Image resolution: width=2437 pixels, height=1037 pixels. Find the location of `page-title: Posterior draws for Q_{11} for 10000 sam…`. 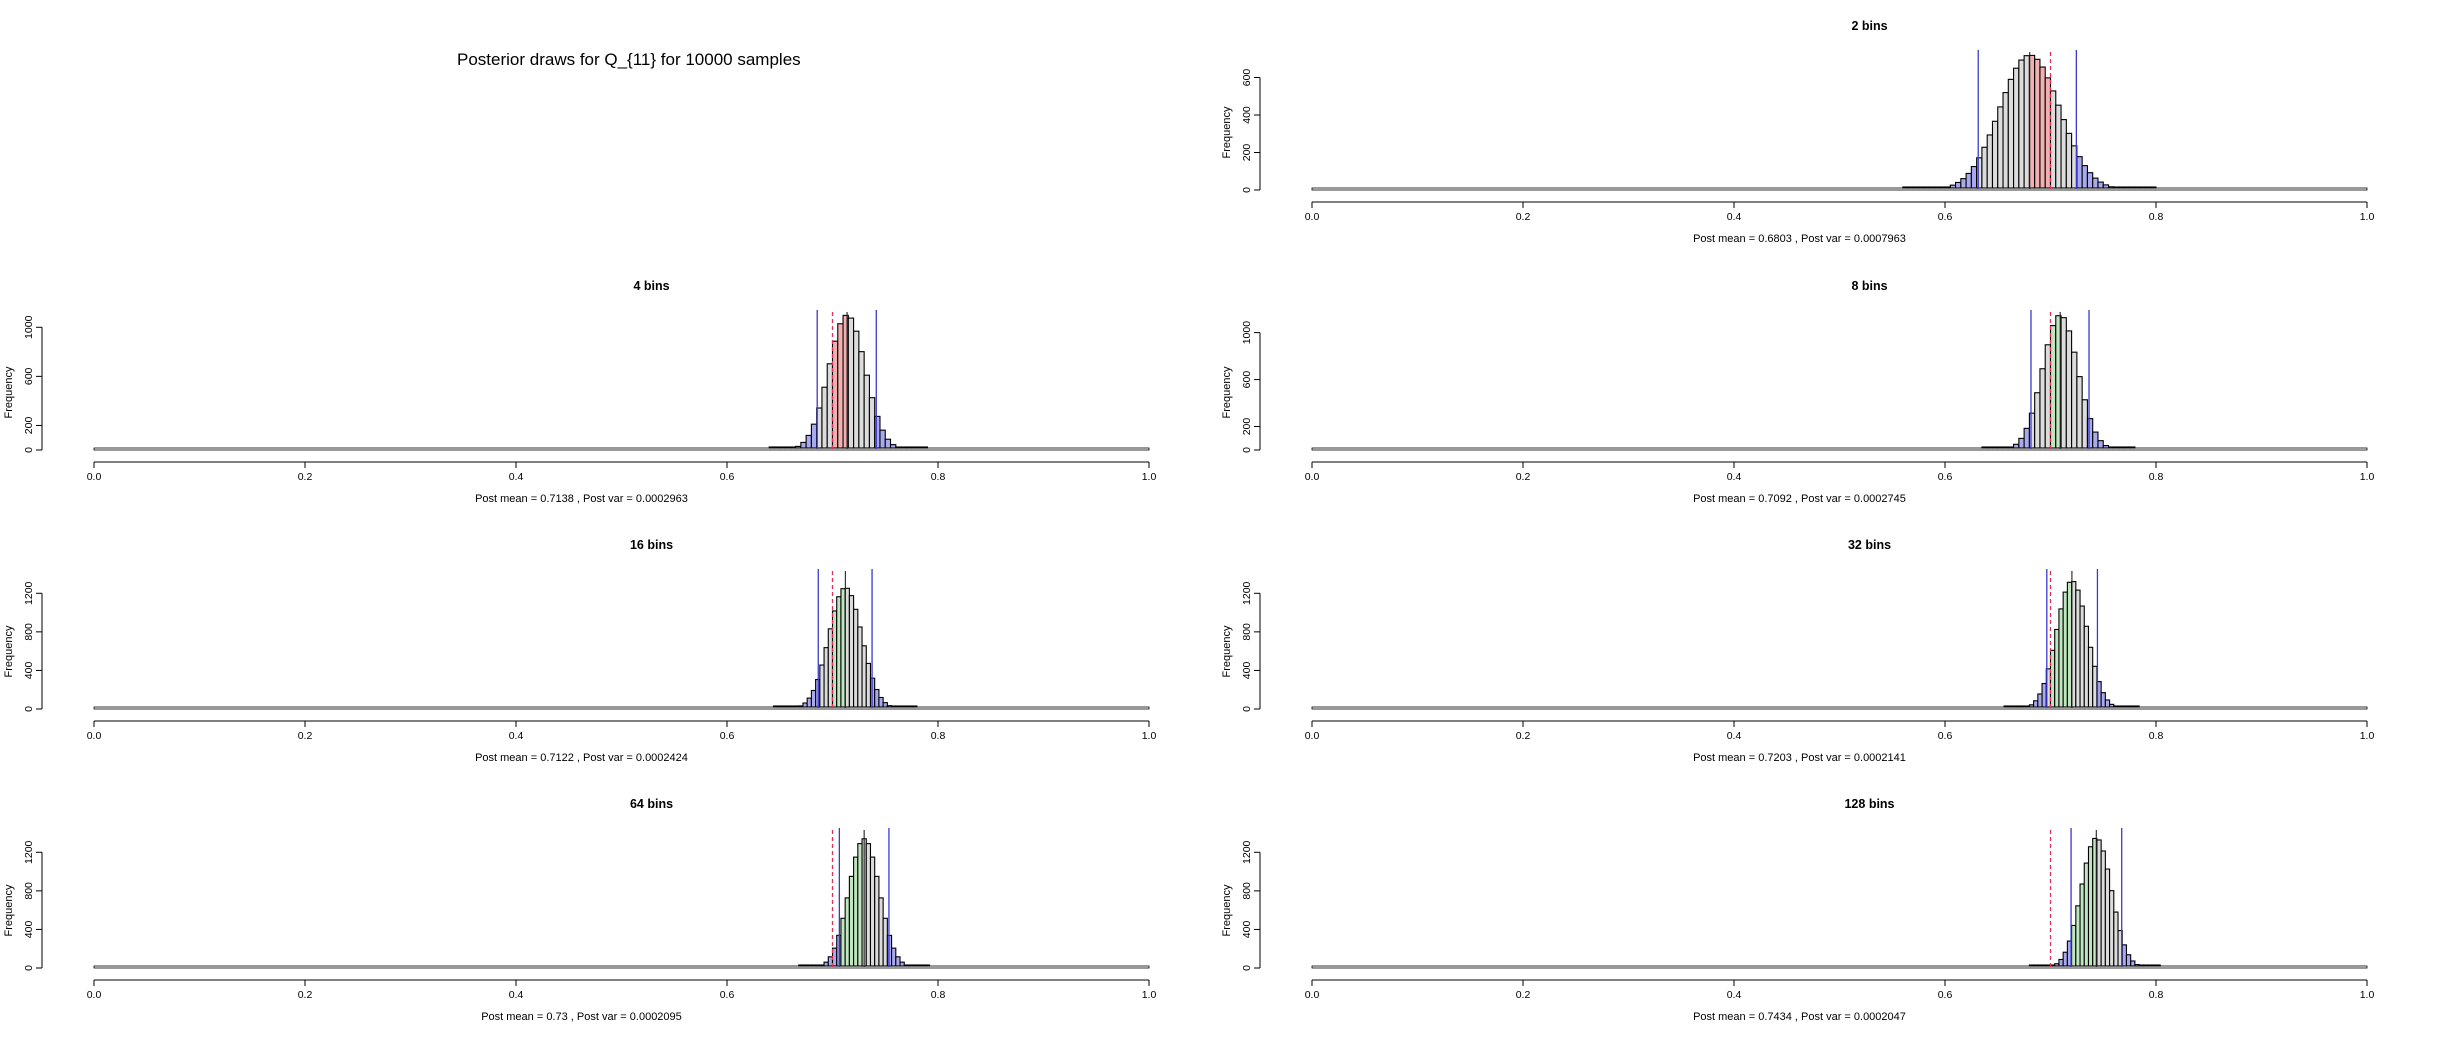

page-title: Posterior draws for Q_{11} for 10000 sam… is located at coordinates (629, 59).